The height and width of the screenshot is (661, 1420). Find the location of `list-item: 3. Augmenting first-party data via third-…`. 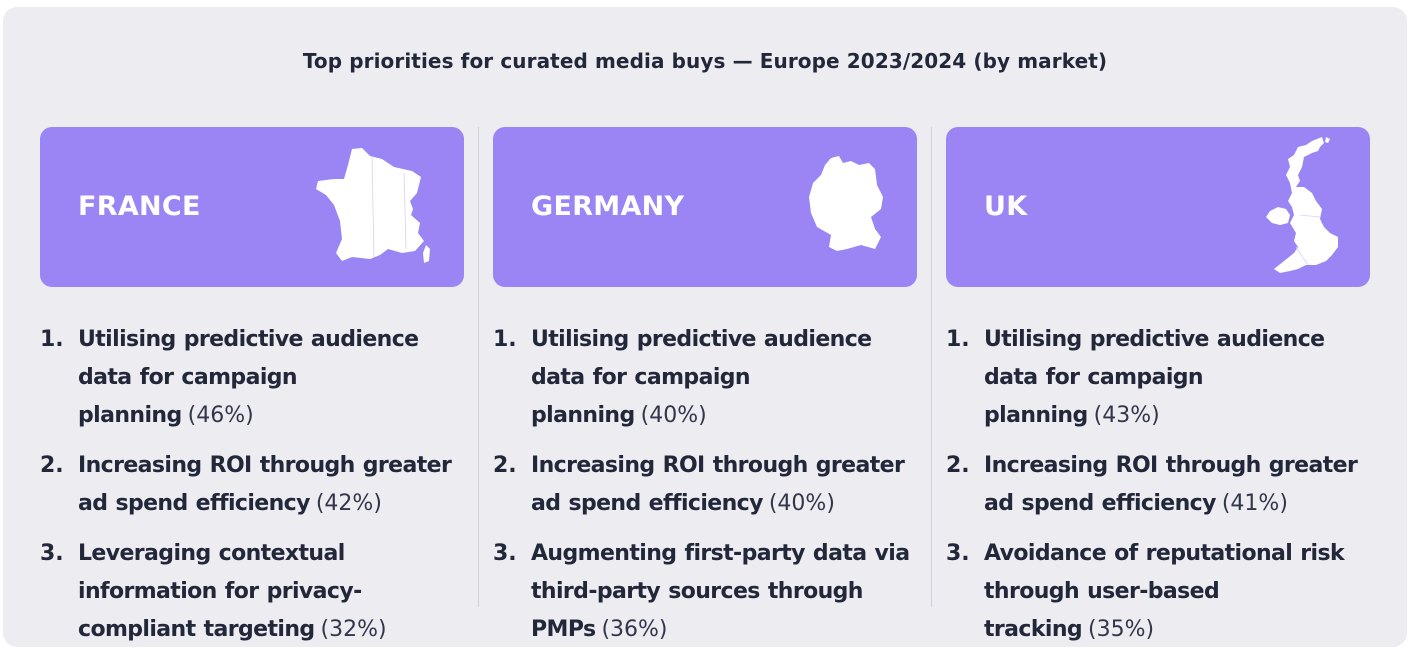

list-item: 3. Augmenting first-party data via third-… is located at coordinates (705, 592).